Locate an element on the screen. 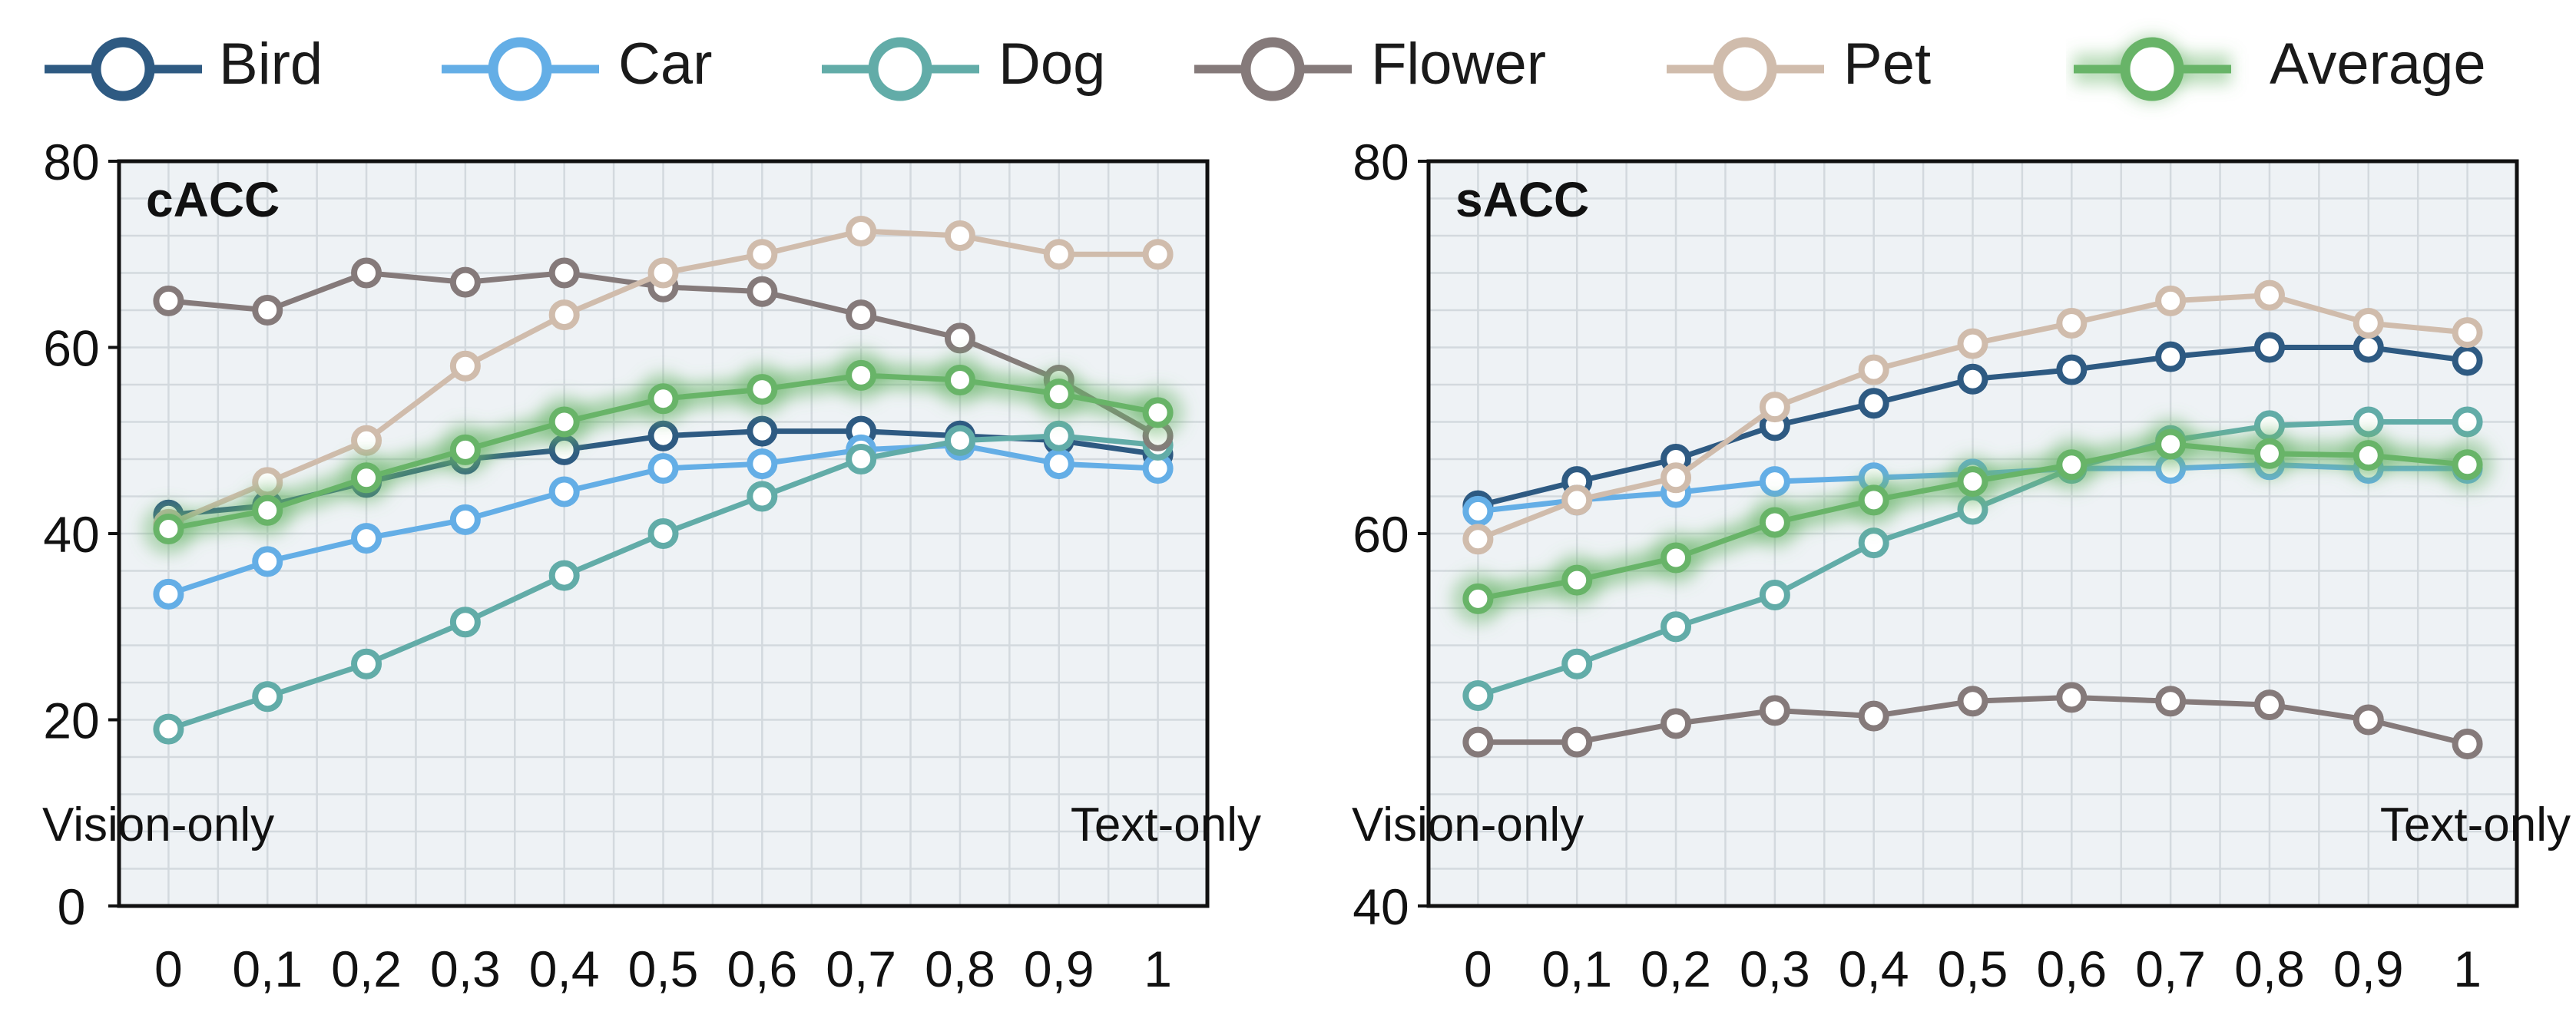  legend-label-dog: Dog is located at coordinates (1052, 64).